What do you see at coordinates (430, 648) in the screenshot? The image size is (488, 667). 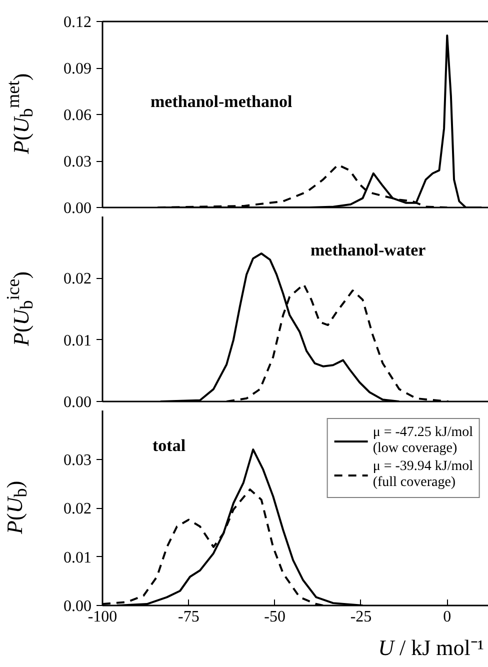 I see `x-axis-title: U / kJ mol⁻¹` at bounding box center [430, 648].